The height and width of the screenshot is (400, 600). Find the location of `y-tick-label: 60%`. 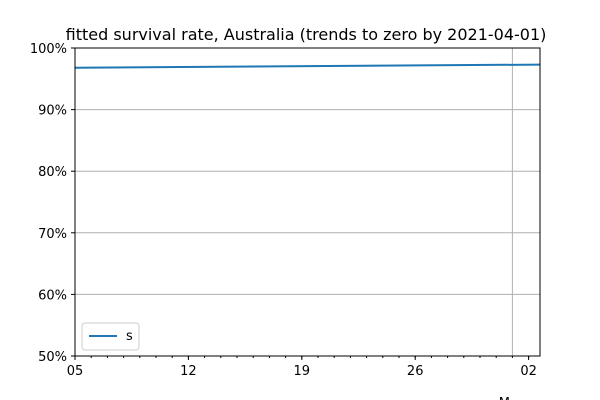

y-tick-label: 60% is located at coordinates (52, 295).